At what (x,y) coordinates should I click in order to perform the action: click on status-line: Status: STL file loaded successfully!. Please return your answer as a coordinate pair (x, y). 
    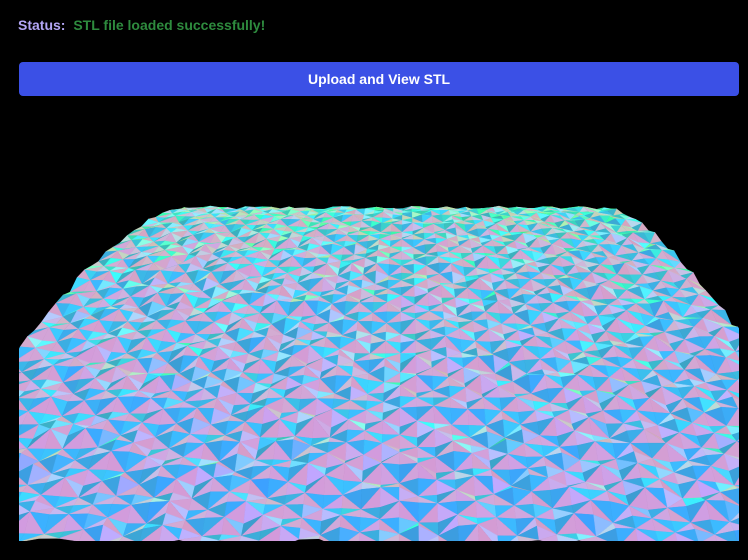
    Looking at the image, I should click on (141, 25).